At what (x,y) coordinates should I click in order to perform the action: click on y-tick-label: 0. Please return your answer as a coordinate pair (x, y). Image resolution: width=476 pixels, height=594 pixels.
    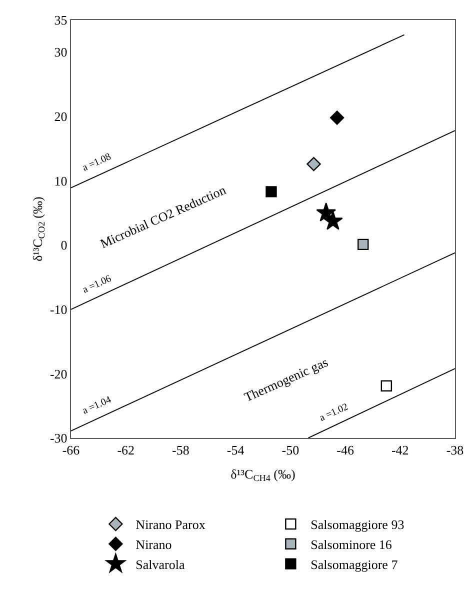
    Looking at the image, I should click on (64, 245).